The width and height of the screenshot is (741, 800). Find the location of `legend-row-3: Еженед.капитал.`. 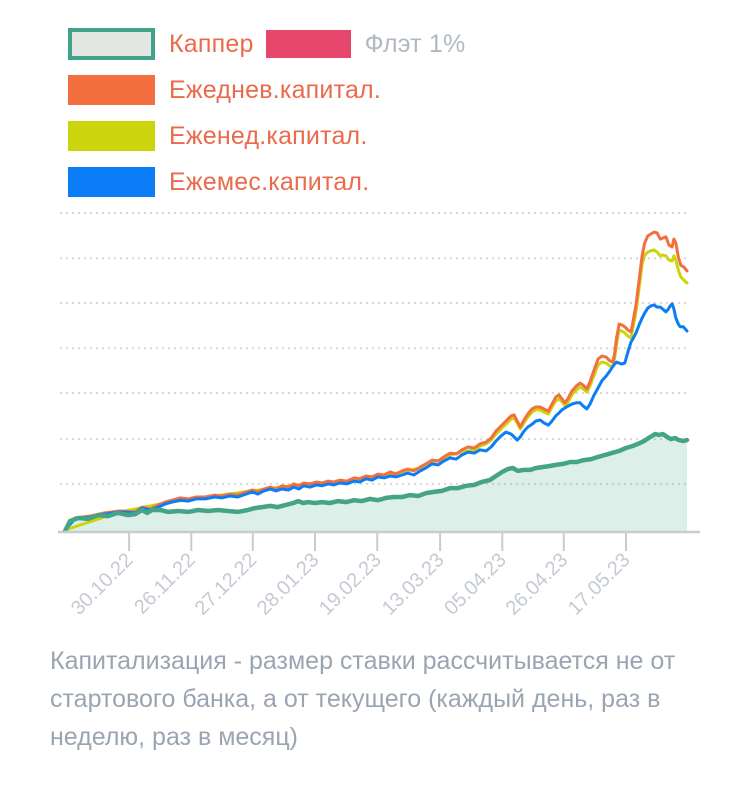

legend-row-3: Еженед.капитал. is located at coordinates (266, 136).